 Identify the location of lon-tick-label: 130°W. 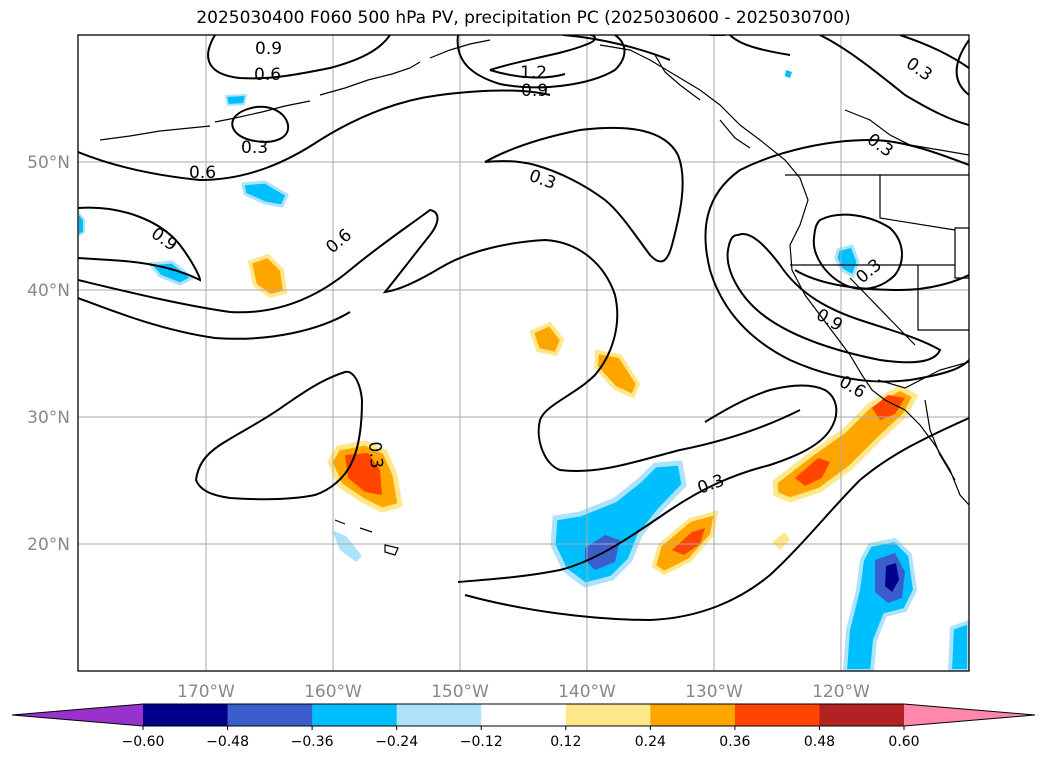
(714, 692).